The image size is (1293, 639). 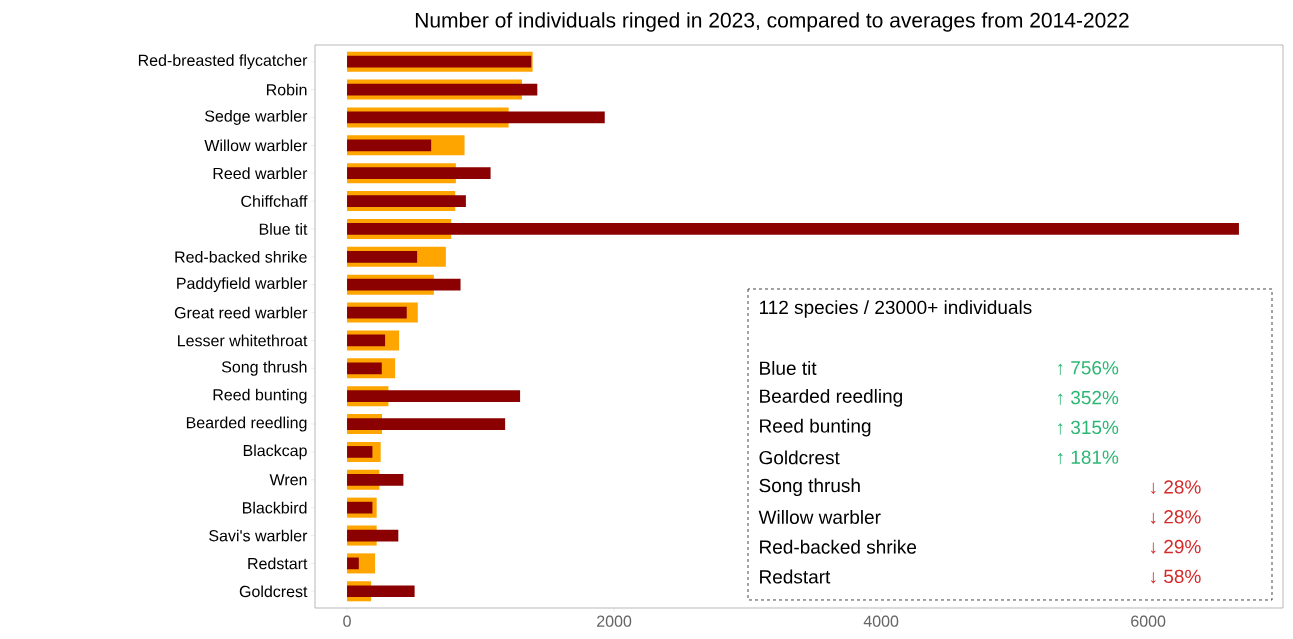 What do you see at coordinates (264, 368) in the screenshot?
I see `y-tick-label: Song thrush` at bounding box center [264, 368].